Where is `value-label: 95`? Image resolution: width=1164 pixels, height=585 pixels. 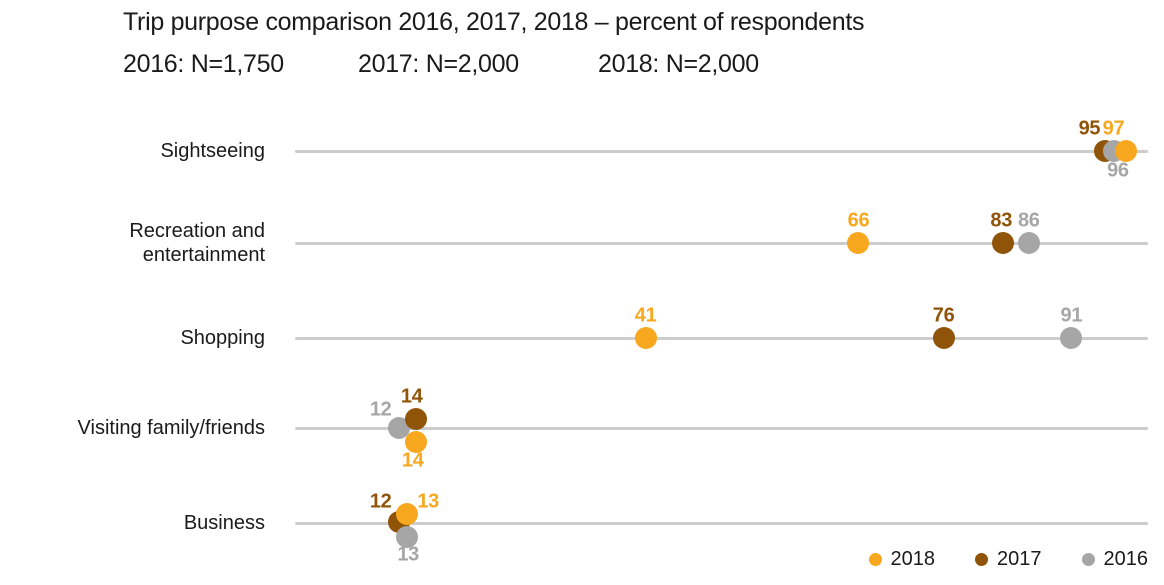 value-label: 95 is located at coordinates (1089, 128).